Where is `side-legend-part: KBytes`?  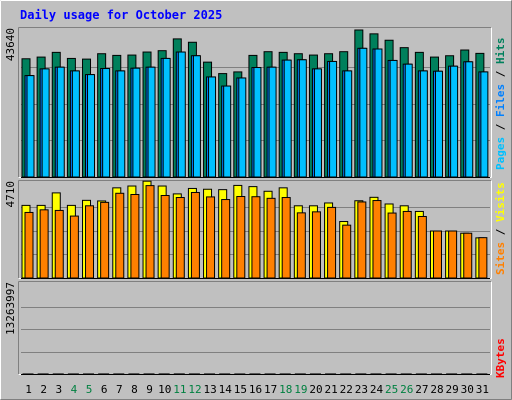
side-legend-part: KBytes is located at coordinates (500, 358).